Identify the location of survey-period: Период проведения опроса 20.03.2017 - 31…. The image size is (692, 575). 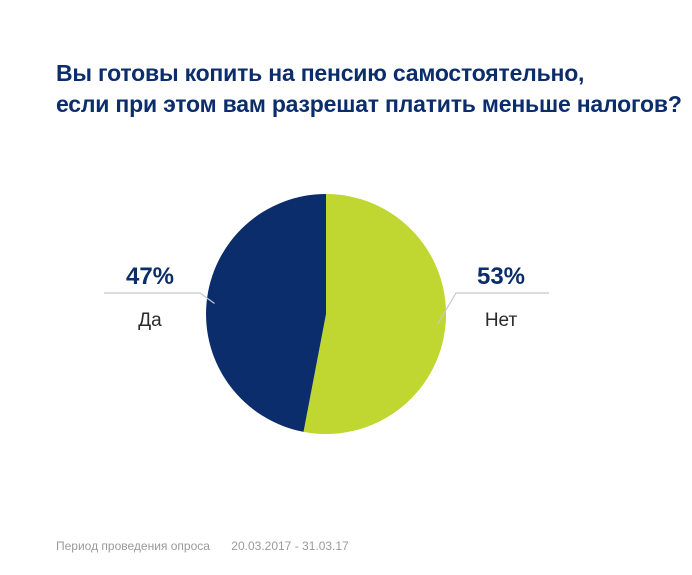
(202, 546).